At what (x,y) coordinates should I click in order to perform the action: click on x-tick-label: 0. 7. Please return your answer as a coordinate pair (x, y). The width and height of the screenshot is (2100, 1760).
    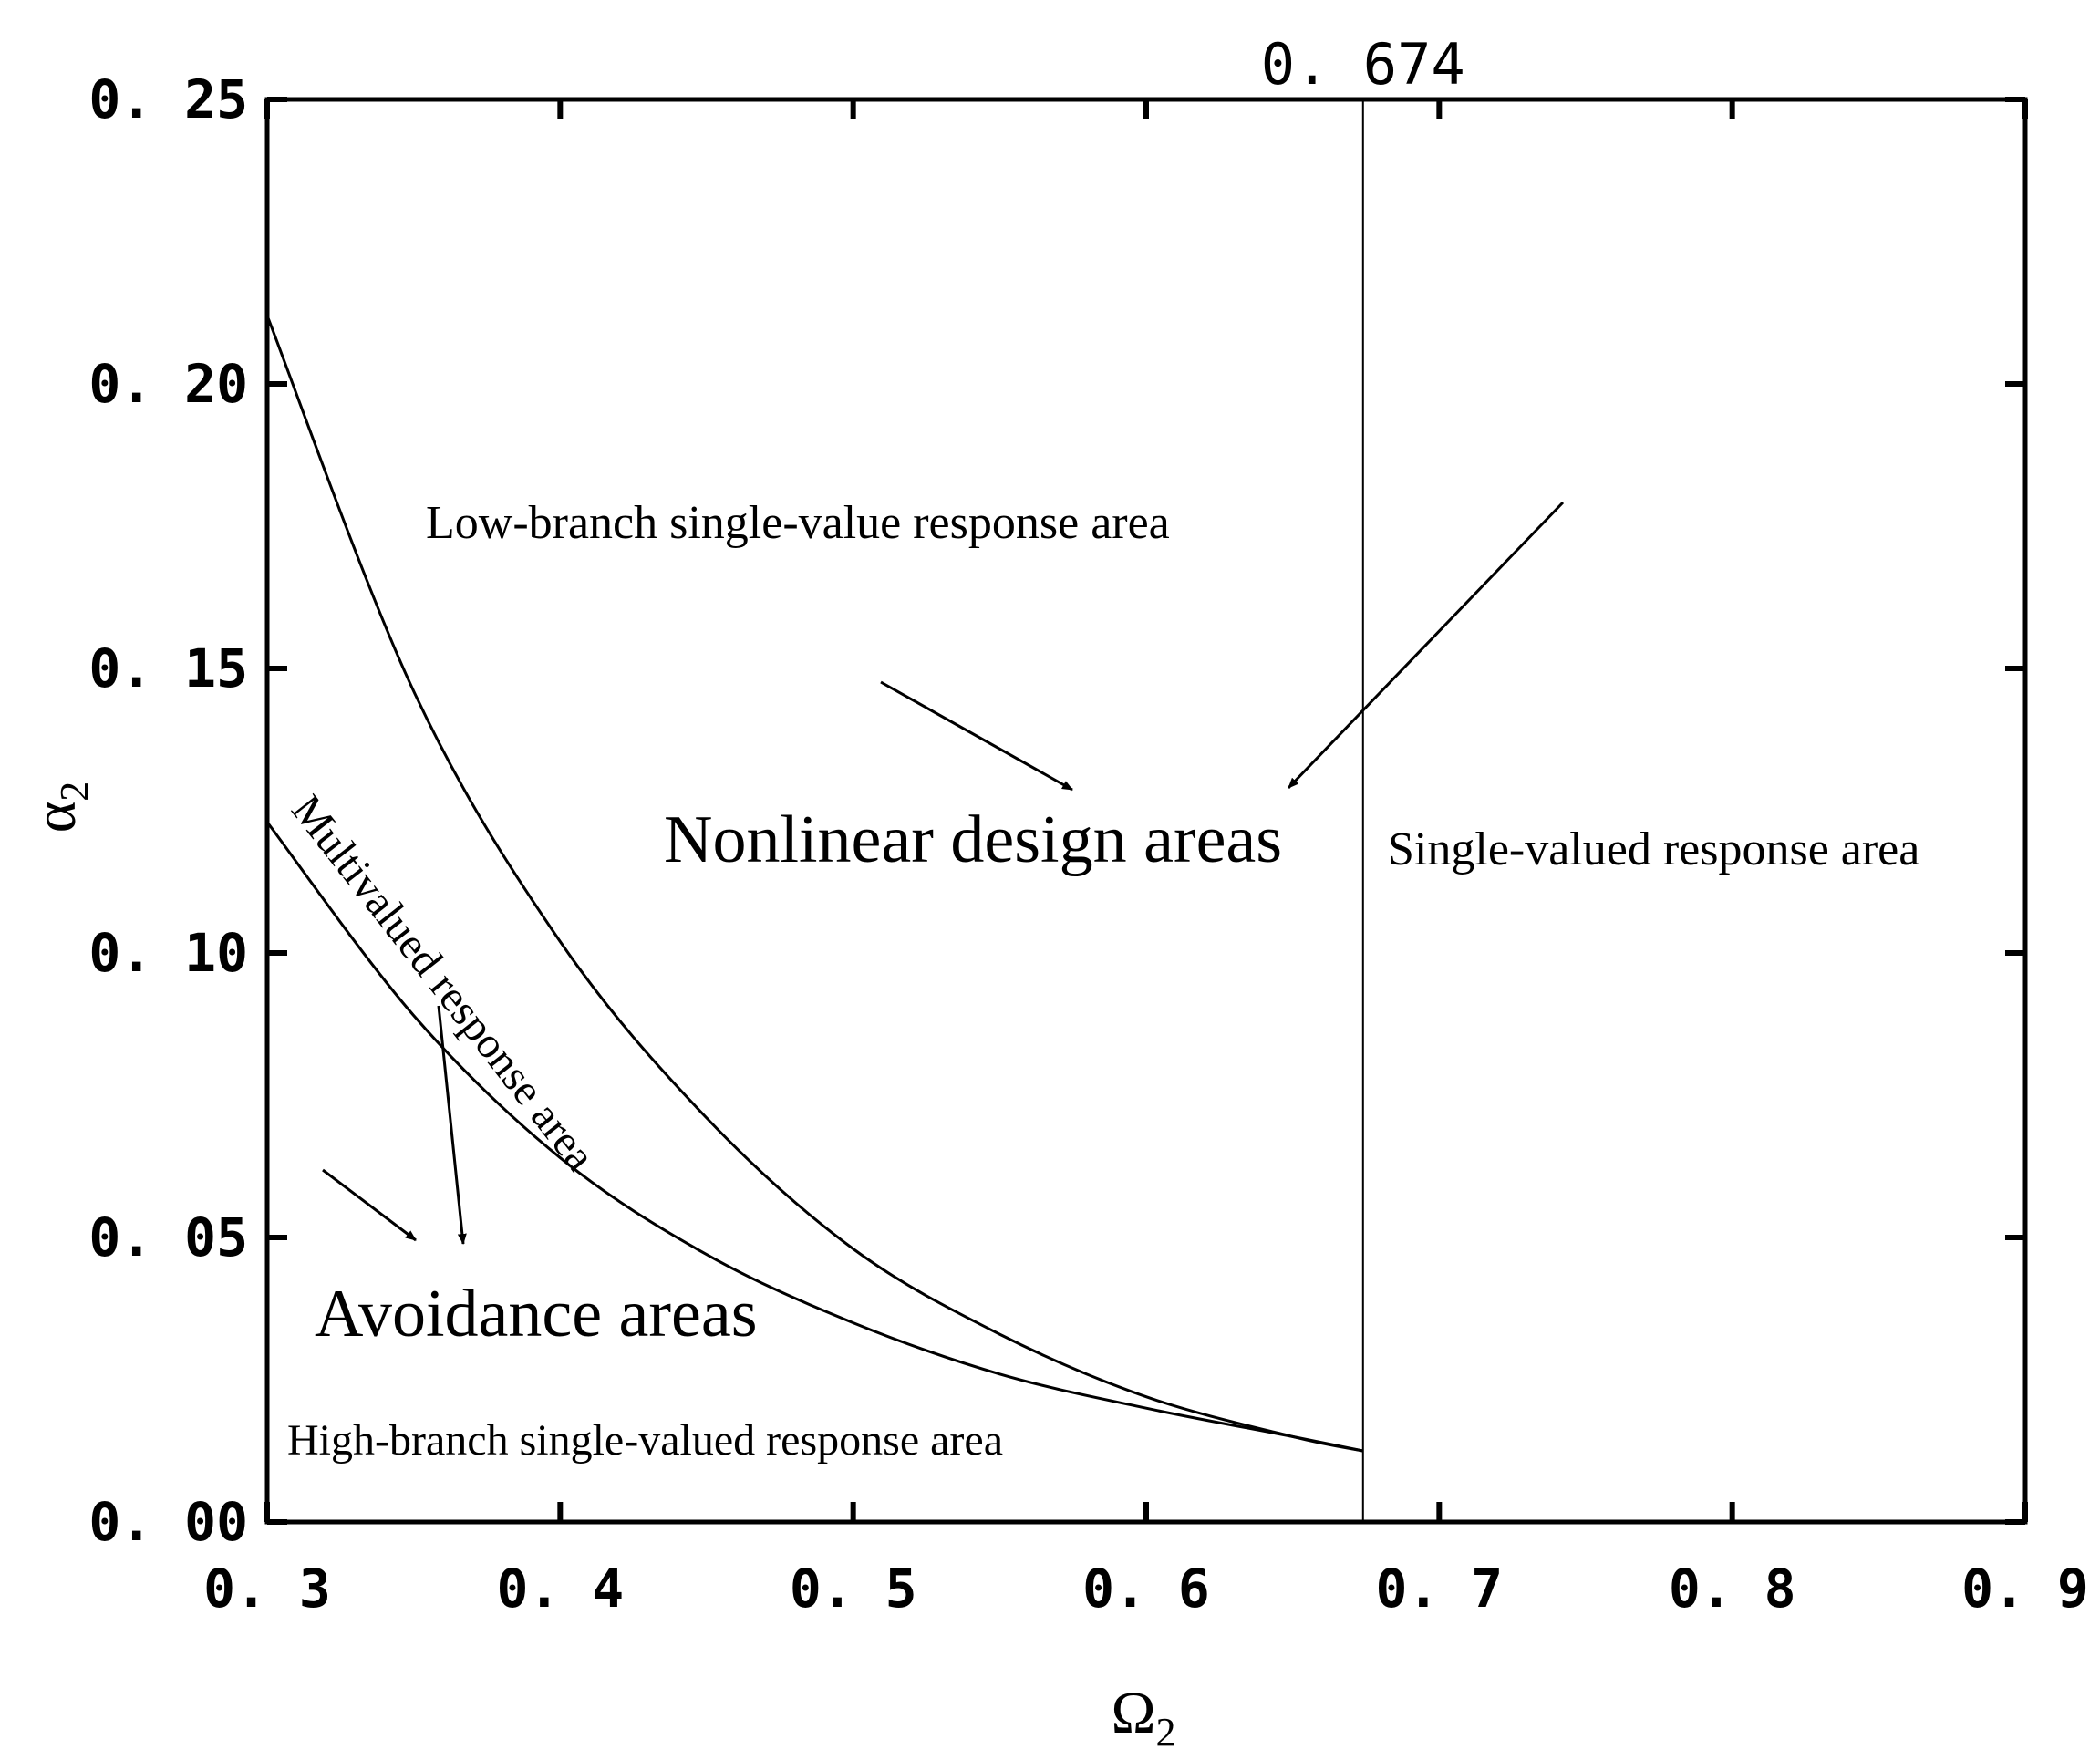
    Looking at the image, I should click on (1439, 1589).